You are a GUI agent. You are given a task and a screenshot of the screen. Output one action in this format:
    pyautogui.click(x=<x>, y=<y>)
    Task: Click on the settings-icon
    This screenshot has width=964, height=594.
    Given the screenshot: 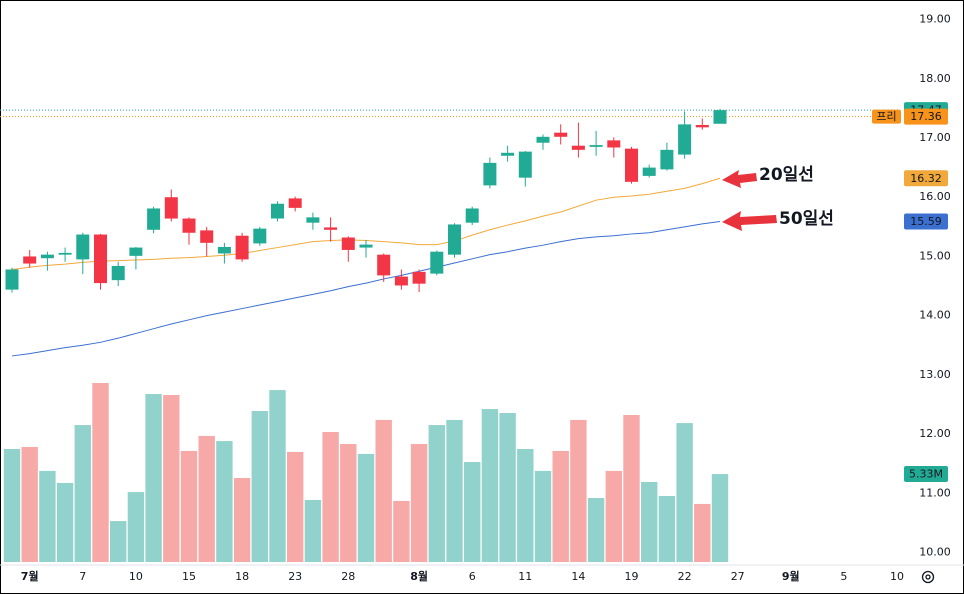 What is the action you would take?
    pyautogui.click(x=928, y=577)
    